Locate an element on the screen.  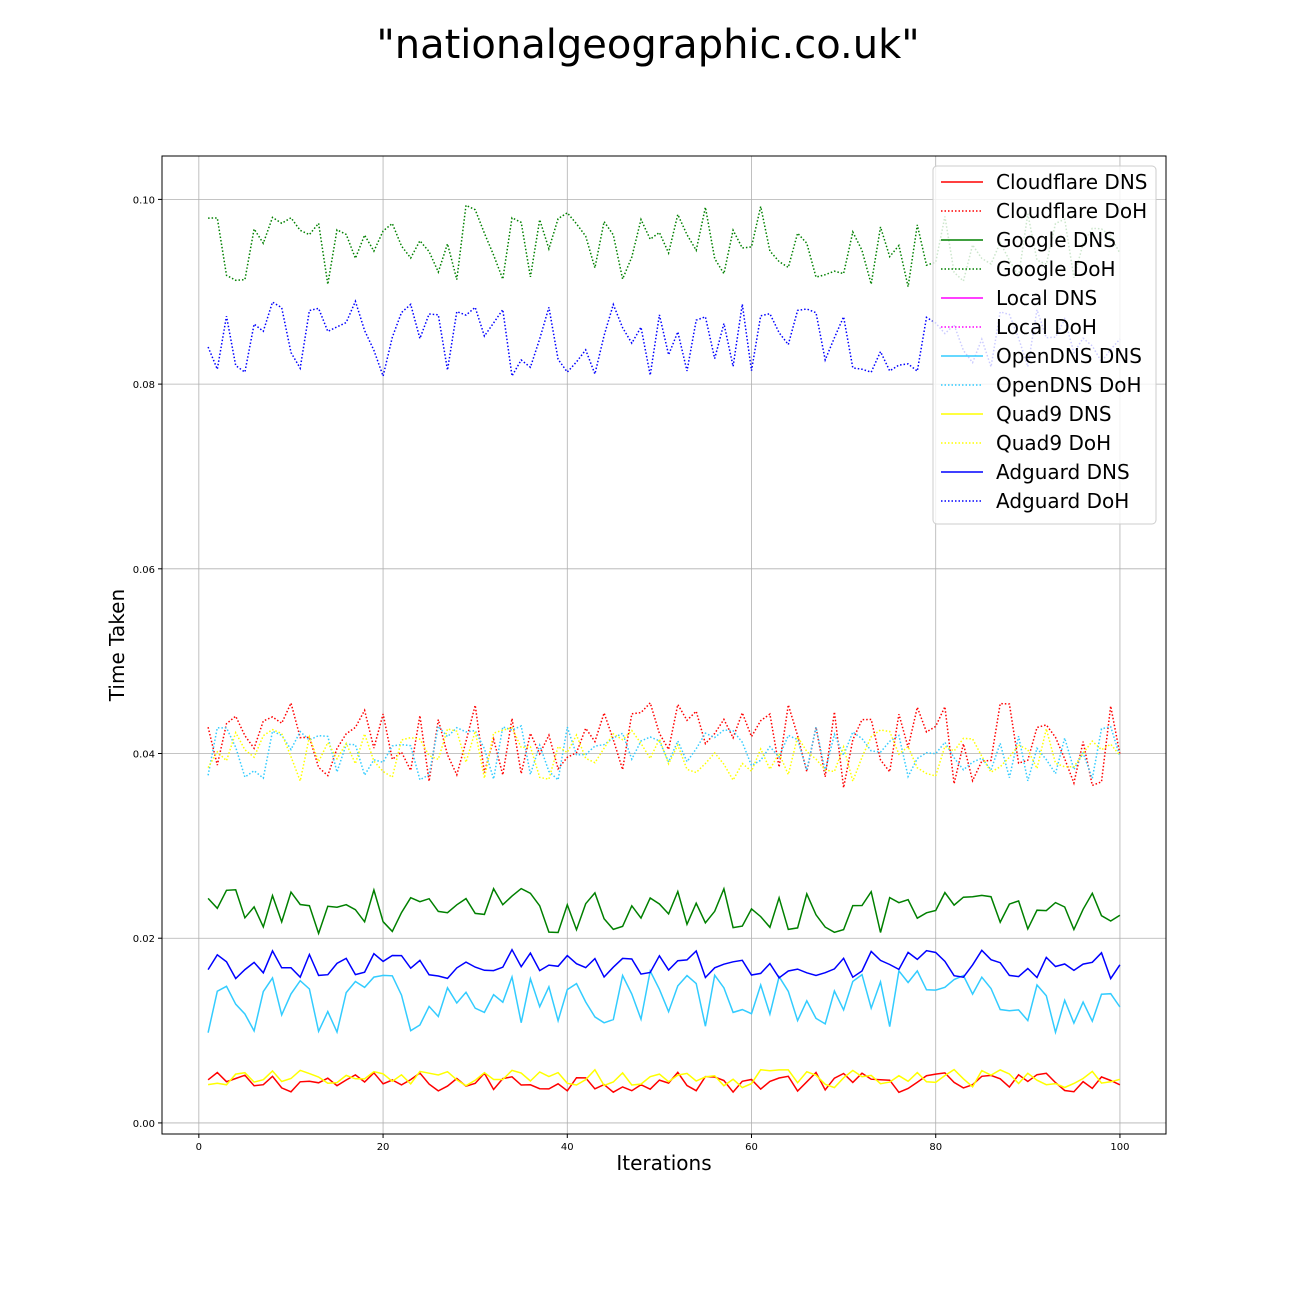
x-tick-label: 60 is located at coordinates (751, 1147).